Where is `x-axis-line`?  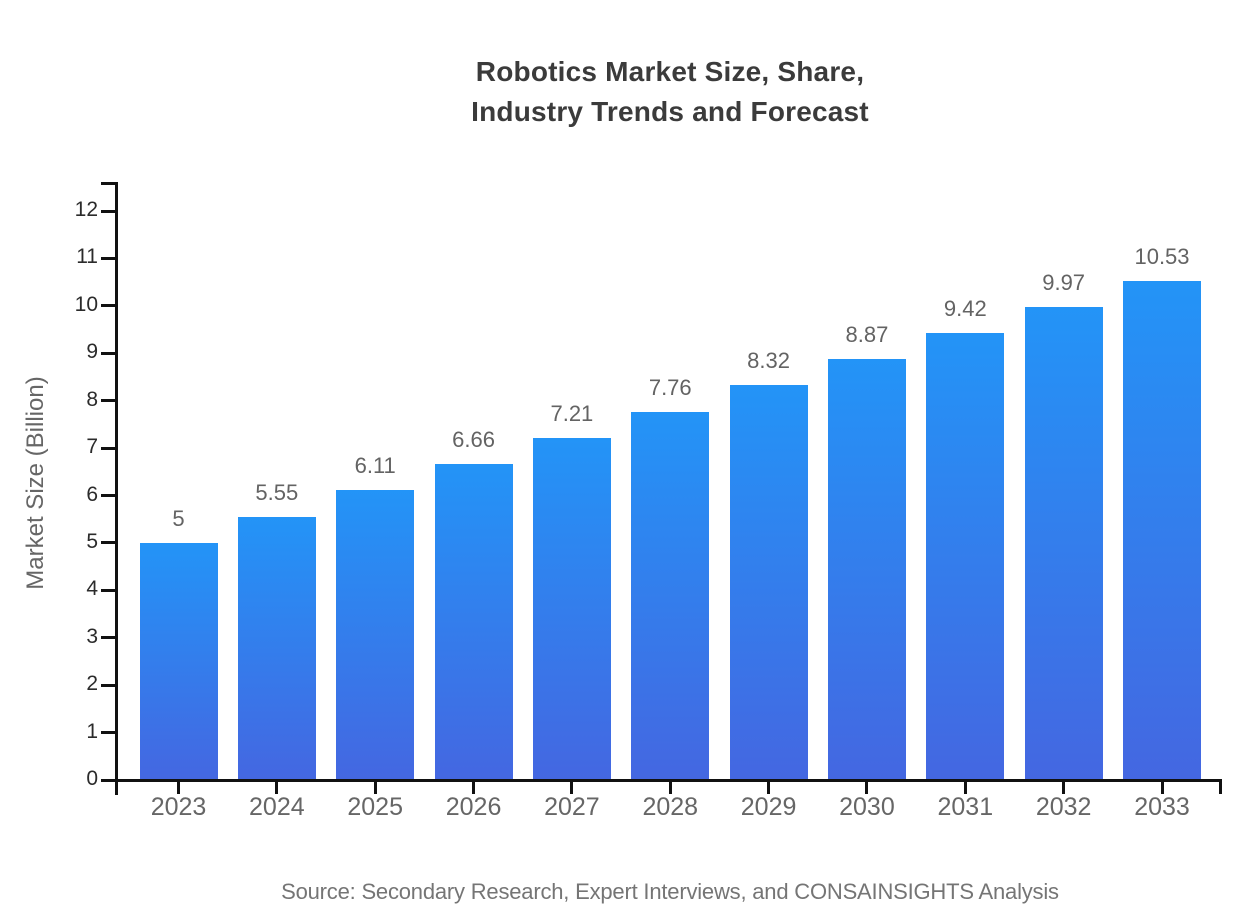 x-axis-line is located at coordinates (663, 780).